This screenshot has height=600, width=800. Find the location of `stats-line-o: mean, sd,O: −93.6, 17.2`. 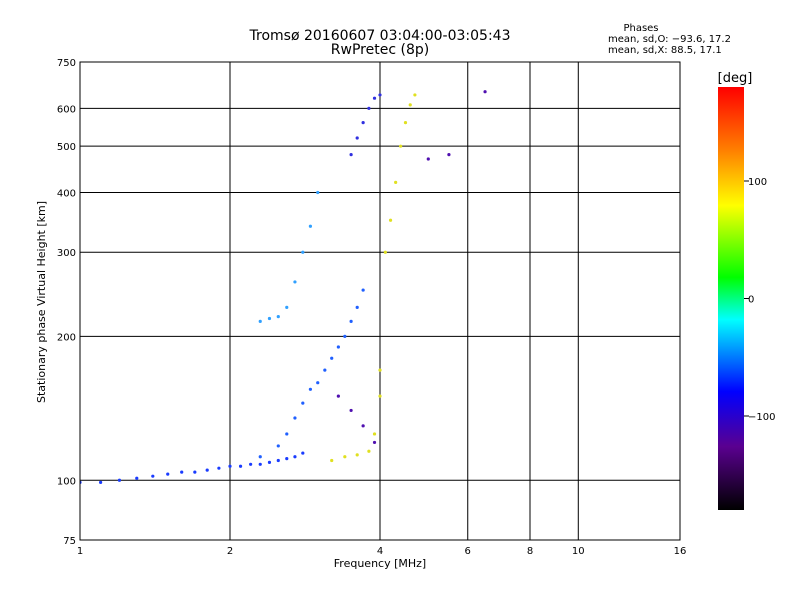

stats-line-o: mean, sd,O: −93.6, 17.2 is located at coordinates (669, 39).